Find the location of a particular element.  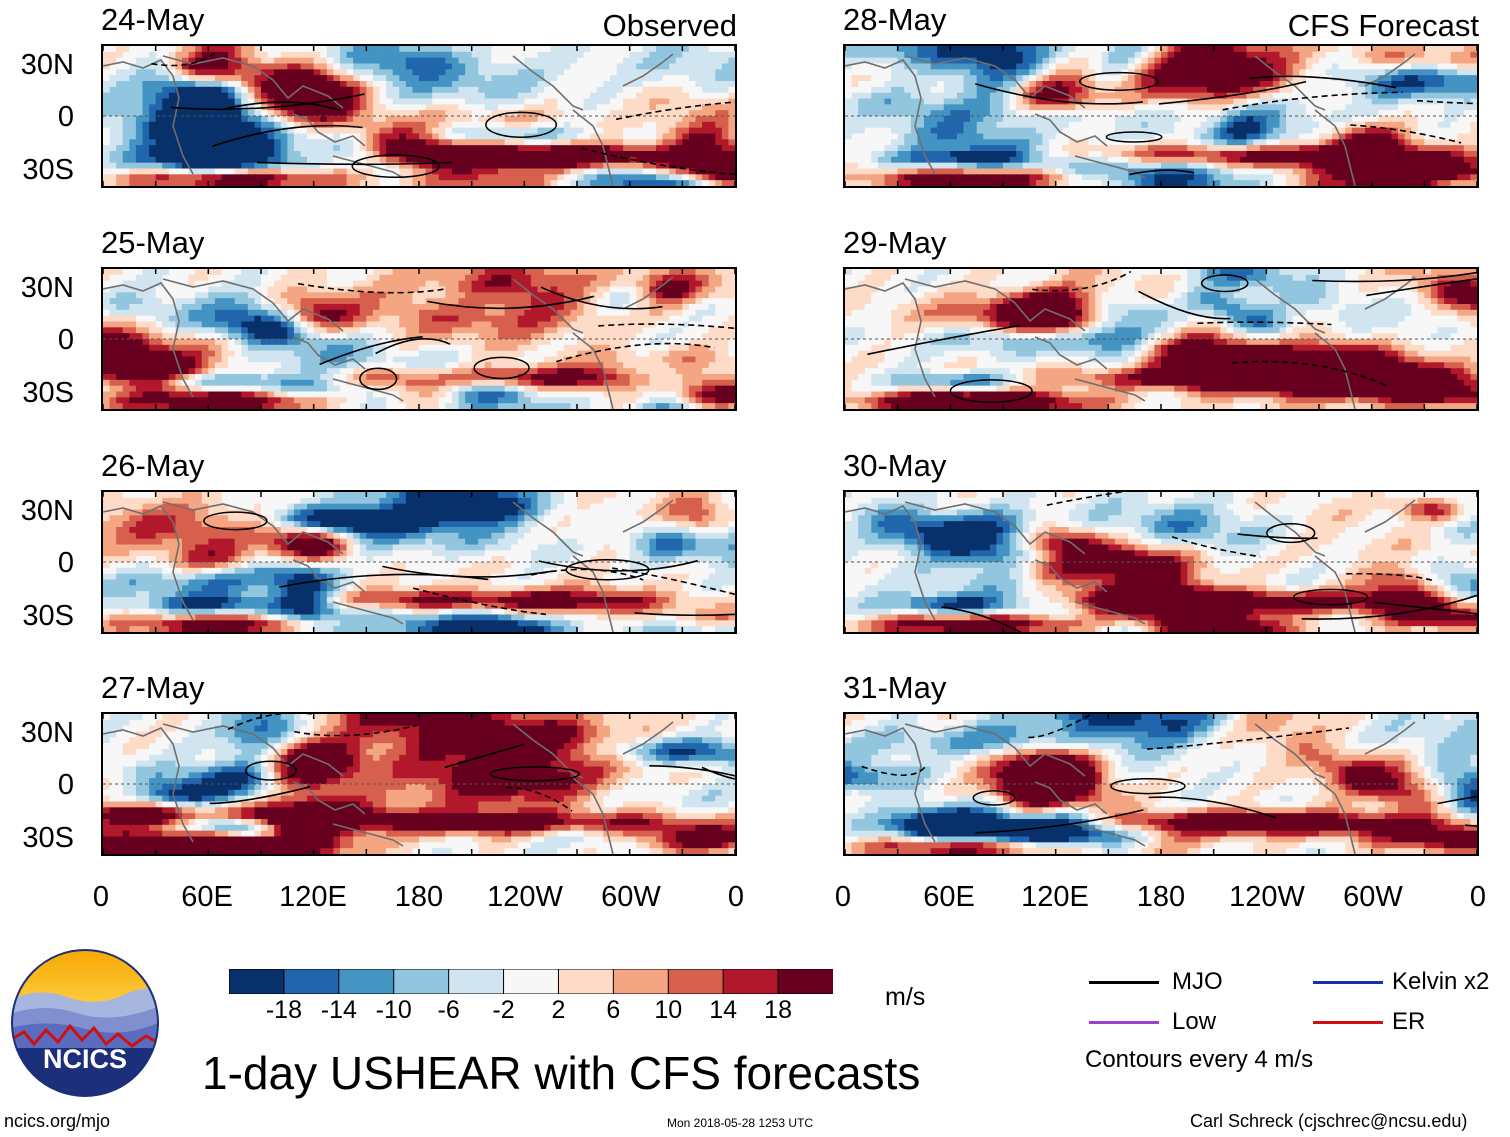

colorbar-tick-label: 14 is located at coordinates (723, 1010).